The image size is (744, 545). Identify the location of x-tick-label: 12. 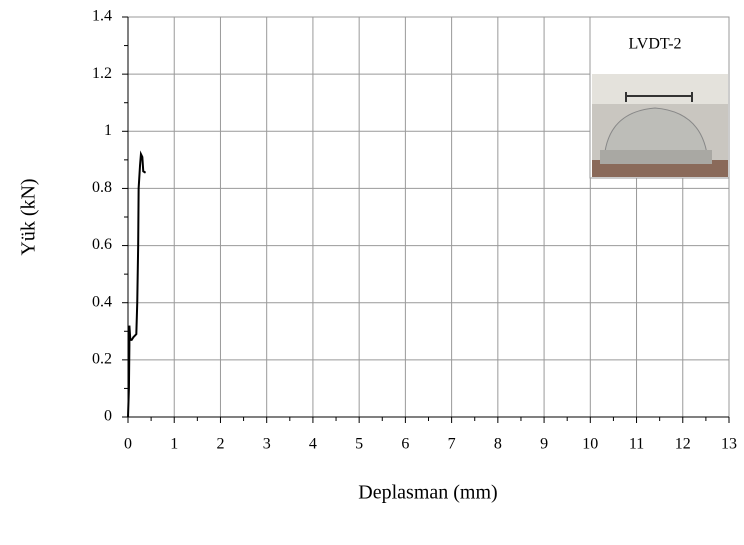
(683, 444).